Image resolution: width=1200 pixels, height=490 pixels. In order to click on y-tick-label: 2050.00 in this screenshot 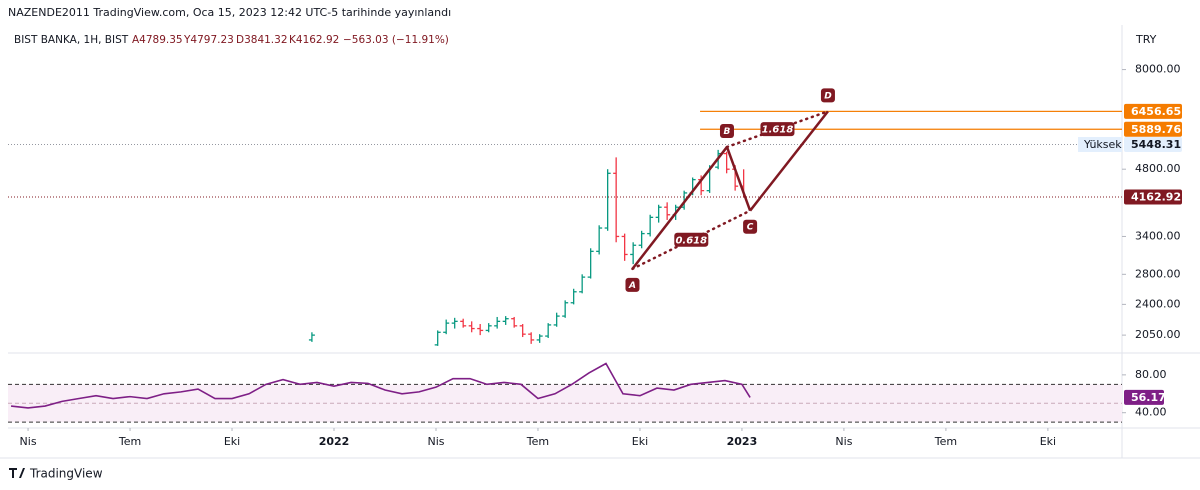, I will do `click(1158, 334)`.